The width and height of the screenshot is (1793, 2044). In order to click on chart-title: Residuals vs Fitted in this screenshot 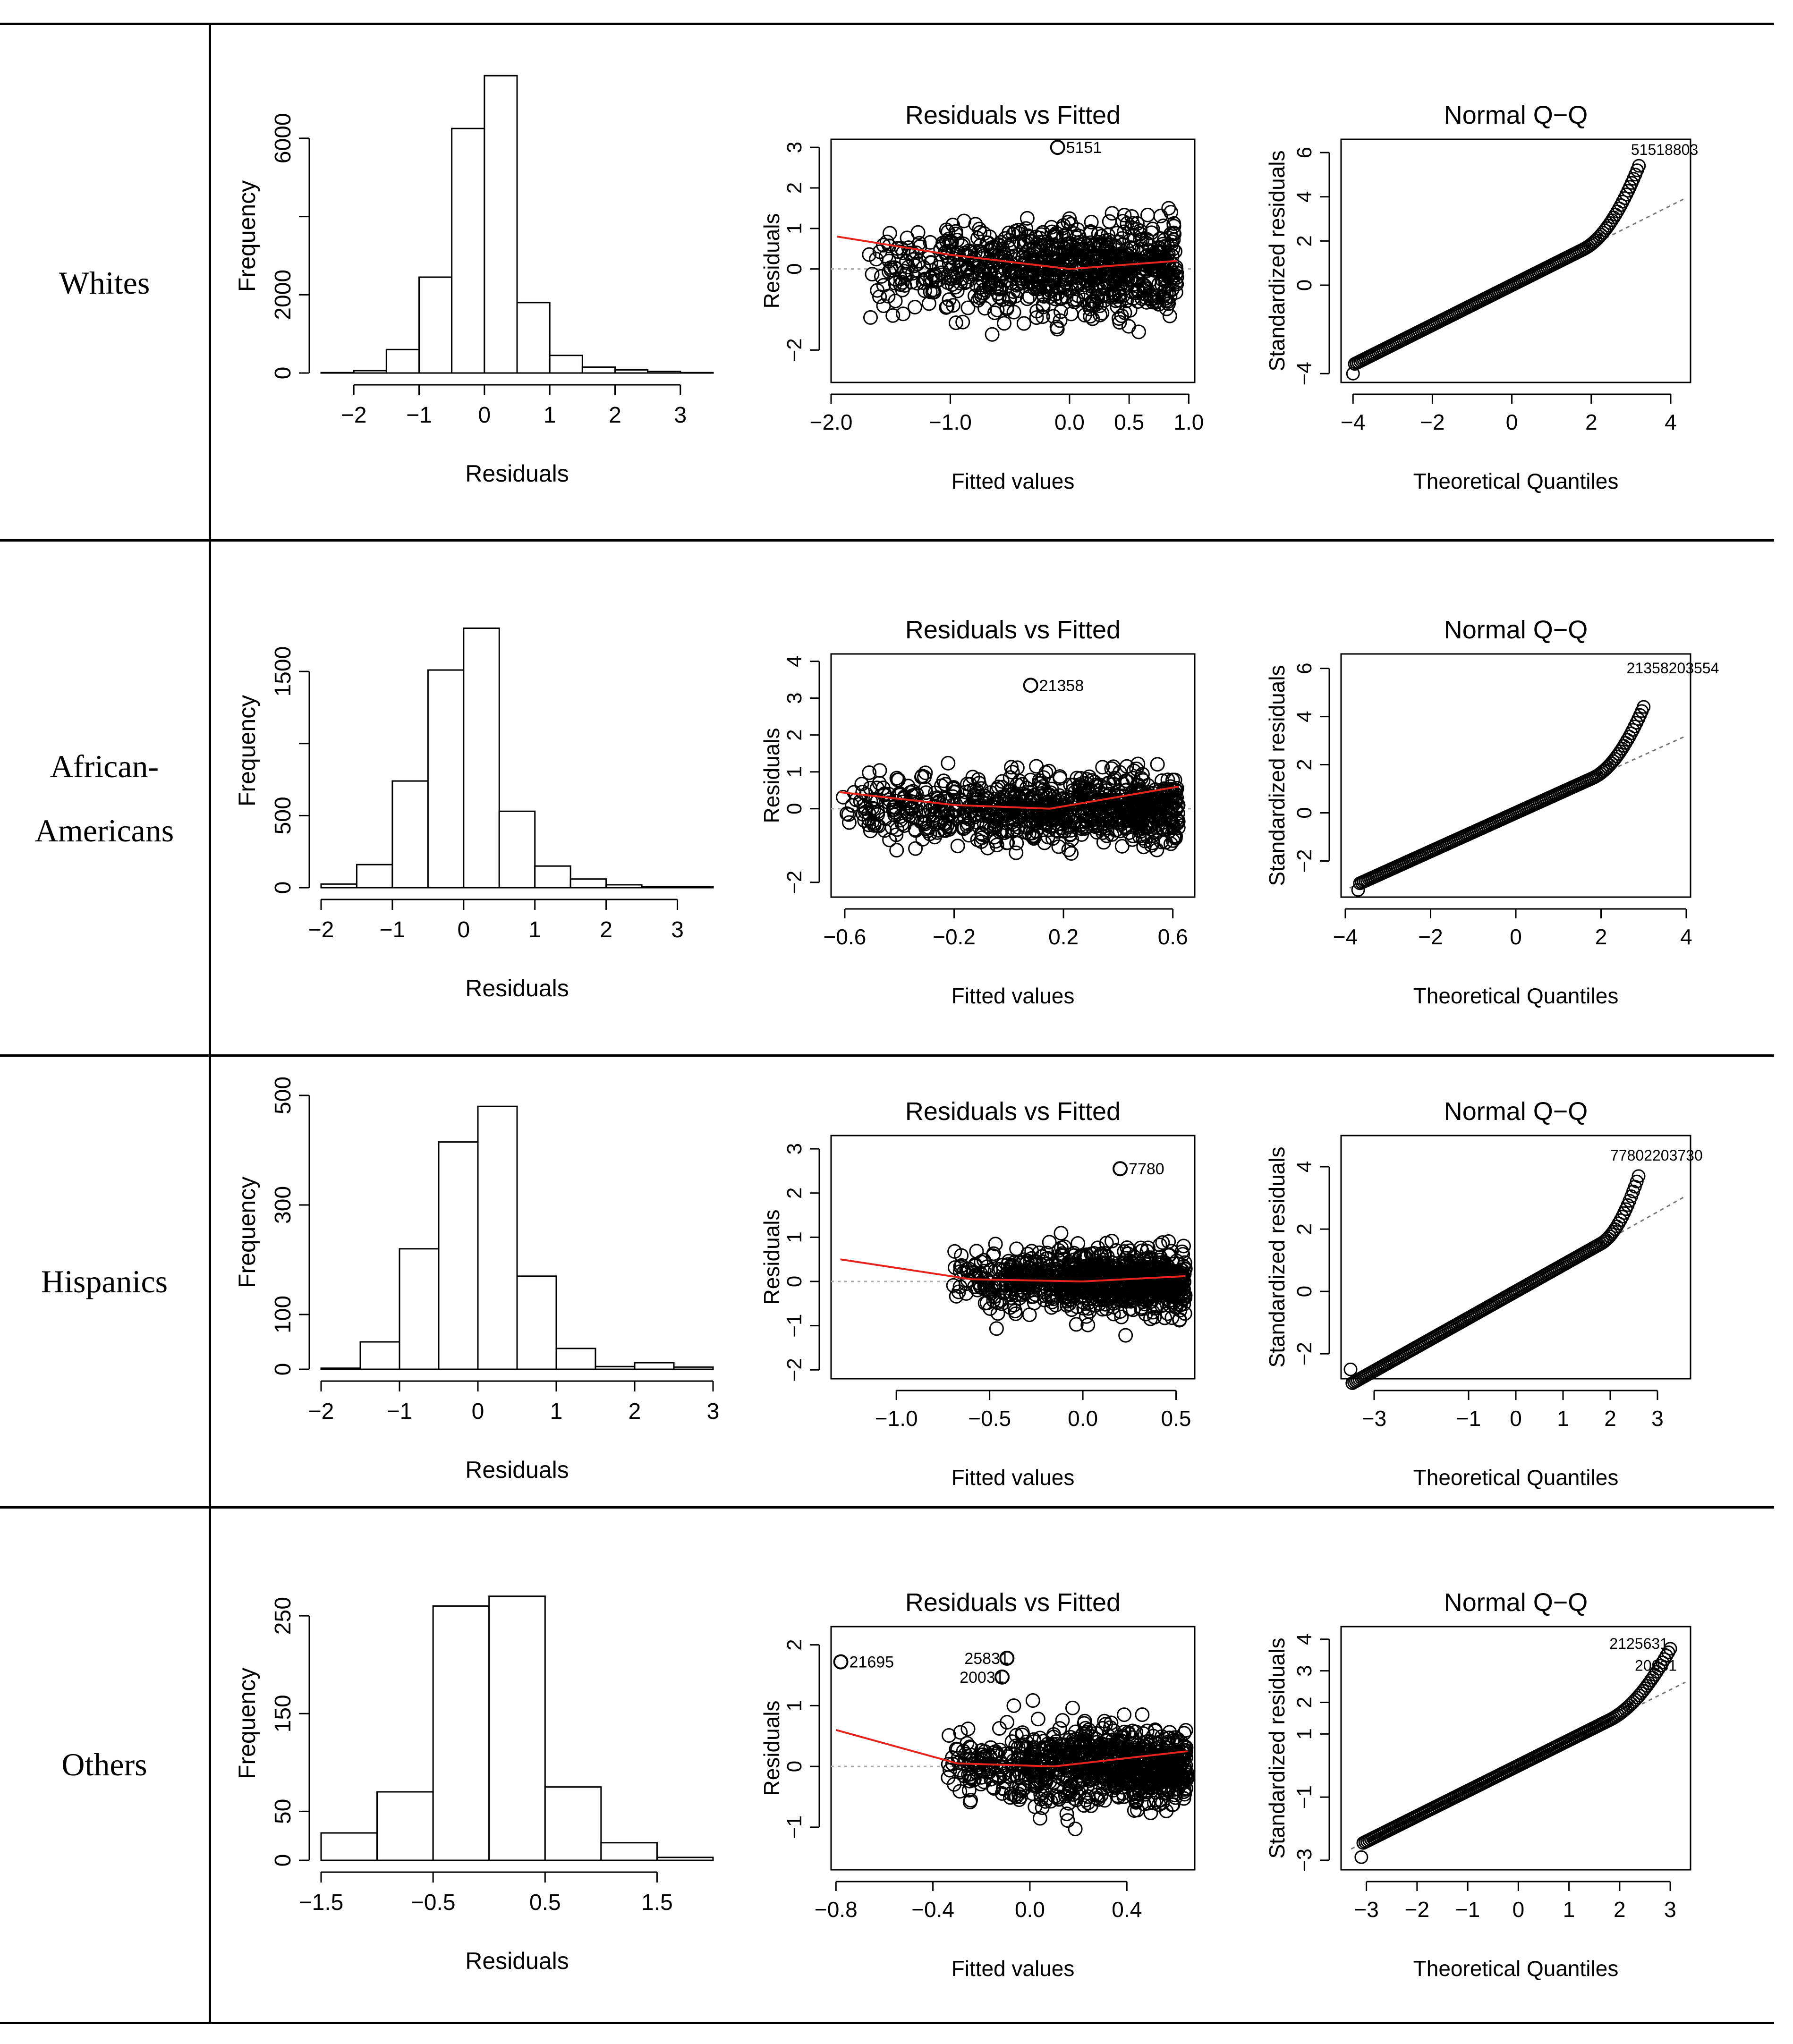, I will do `click(1013, 630)`.